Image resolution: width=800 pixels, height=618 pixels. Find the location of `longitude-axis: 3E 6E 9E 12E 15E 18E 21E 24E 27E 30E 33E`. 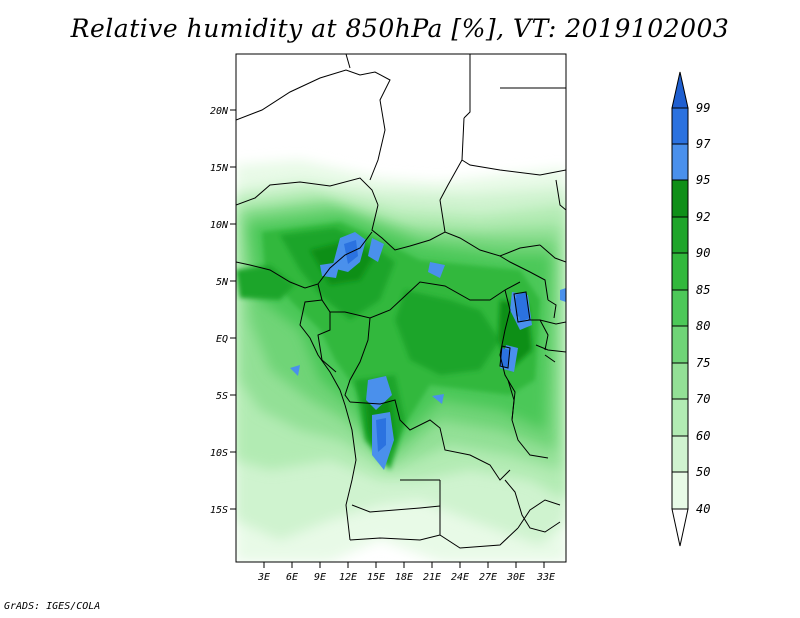

longitude-axis: 3E 6E 9E 12E 15E 18E 21E 24E 27E 30E 33E is located at coordinates (406, 572).